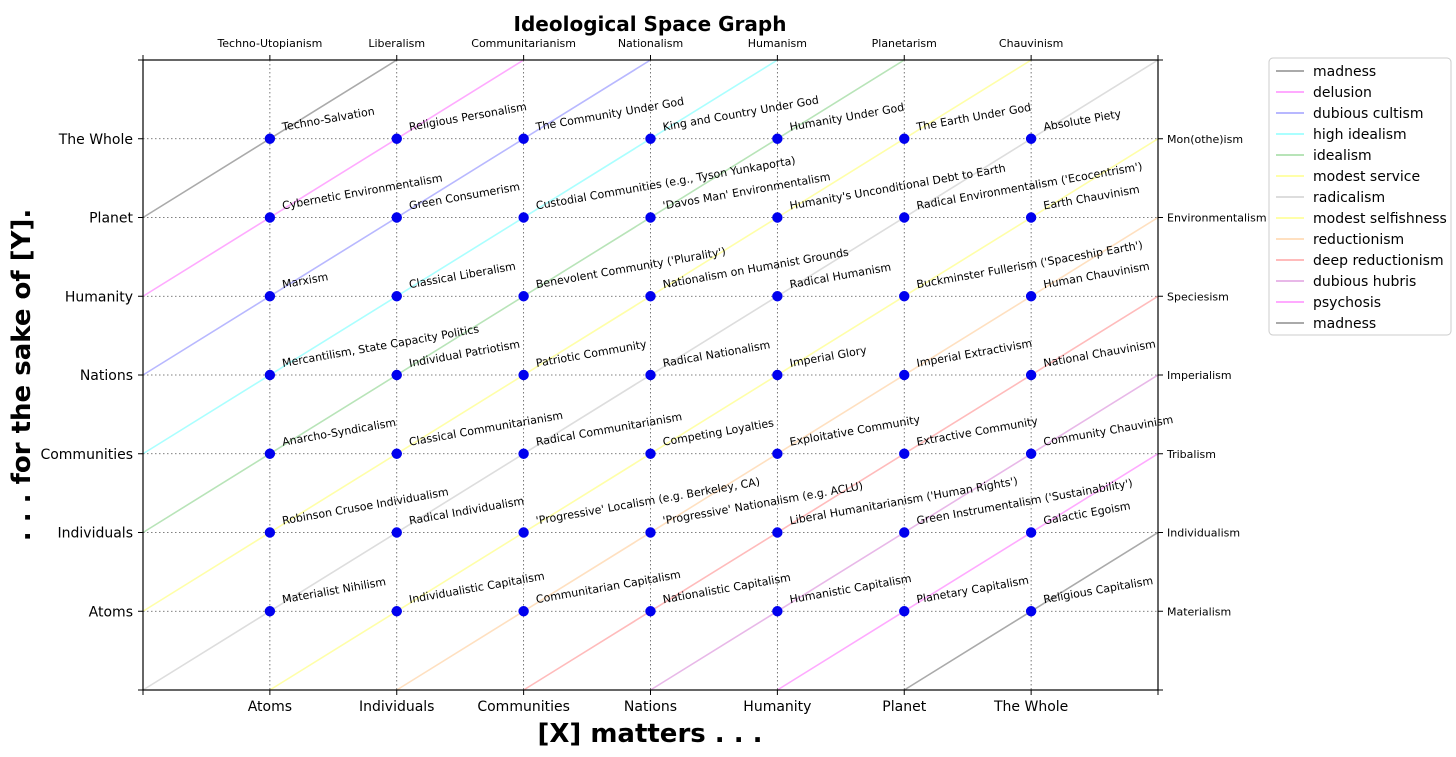 Image resolution: width=1456 pixels, height=757 pixels. Describe the element at coordinates (904, 500) in the screenshot. I see `point-label: Liberal Humanitarianism ('Human Rights')` at that location.